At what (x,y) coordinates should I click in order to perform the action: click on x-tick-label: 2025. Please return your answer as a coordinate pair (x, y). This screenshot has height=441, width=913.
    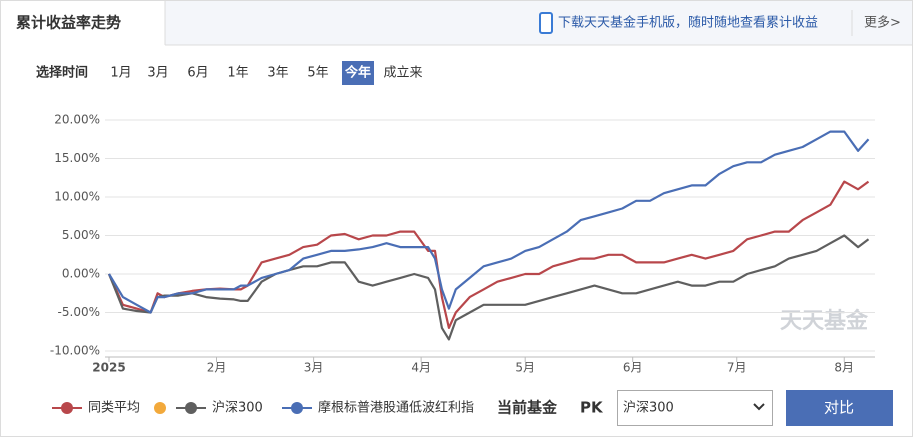
    Looking at the image, I should click on (108, 368).